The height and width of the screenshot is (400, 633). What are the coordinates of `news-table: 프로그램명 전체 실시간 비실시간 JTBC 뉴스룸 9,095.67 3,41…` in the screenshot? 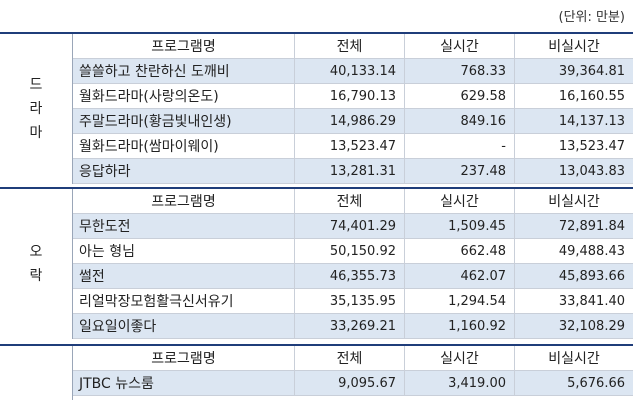 It's located at (353, 371).